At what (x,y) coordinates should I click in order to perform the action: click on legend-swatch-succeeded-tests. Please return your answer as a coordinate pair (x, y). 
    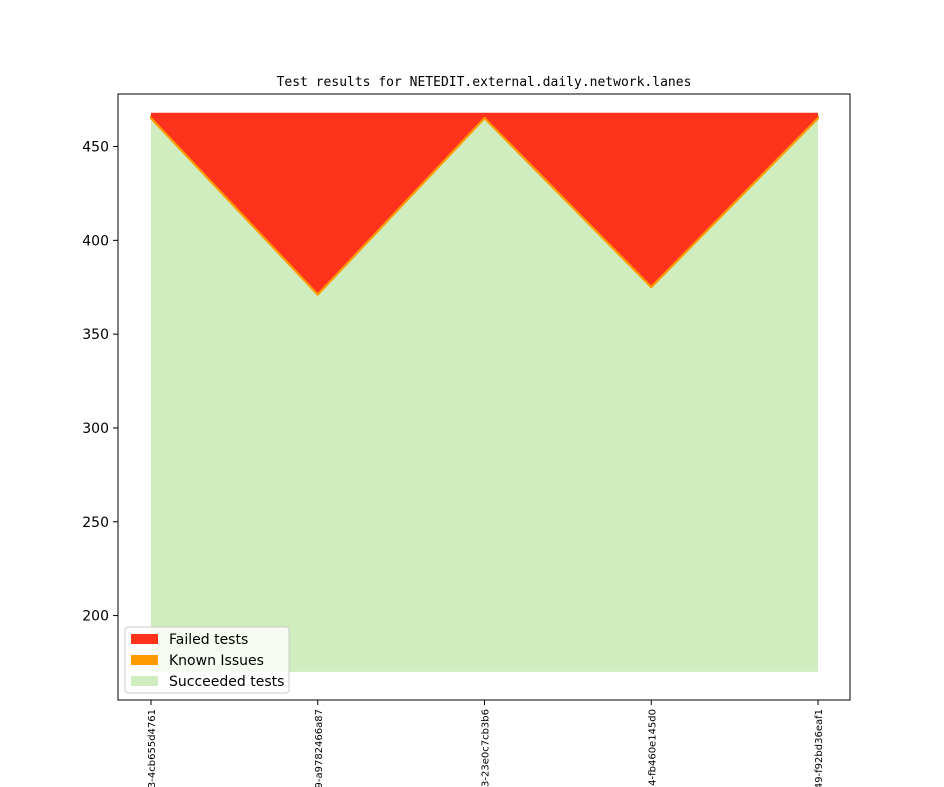
    Looking at the image, I should click on (144, 681).